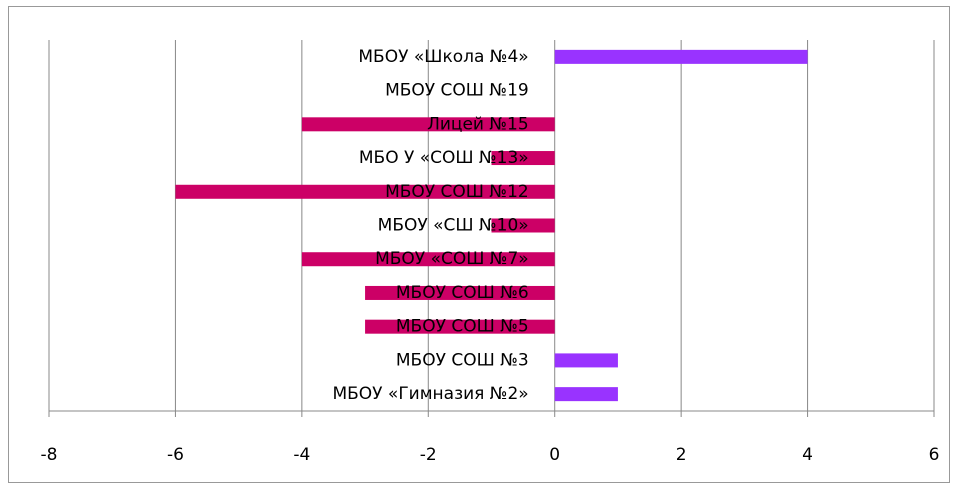 This screenshot has width=958, height=490. I want to click on x-tick-label: 4, so click(807, 455).